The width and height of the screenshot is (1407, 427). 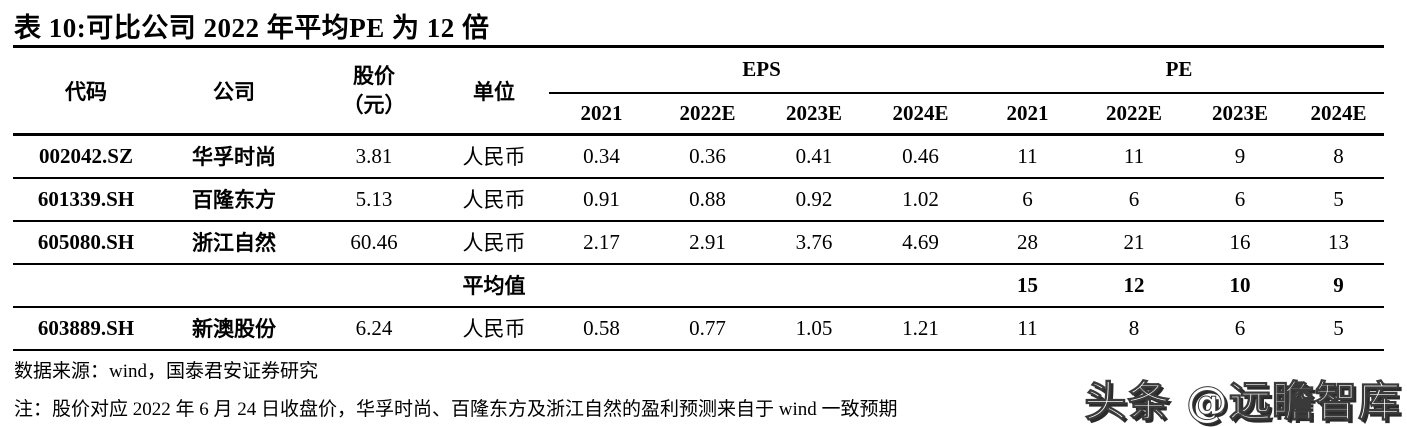 I want to click on code-cell: 601339.SH, so click(x=86, y=199).